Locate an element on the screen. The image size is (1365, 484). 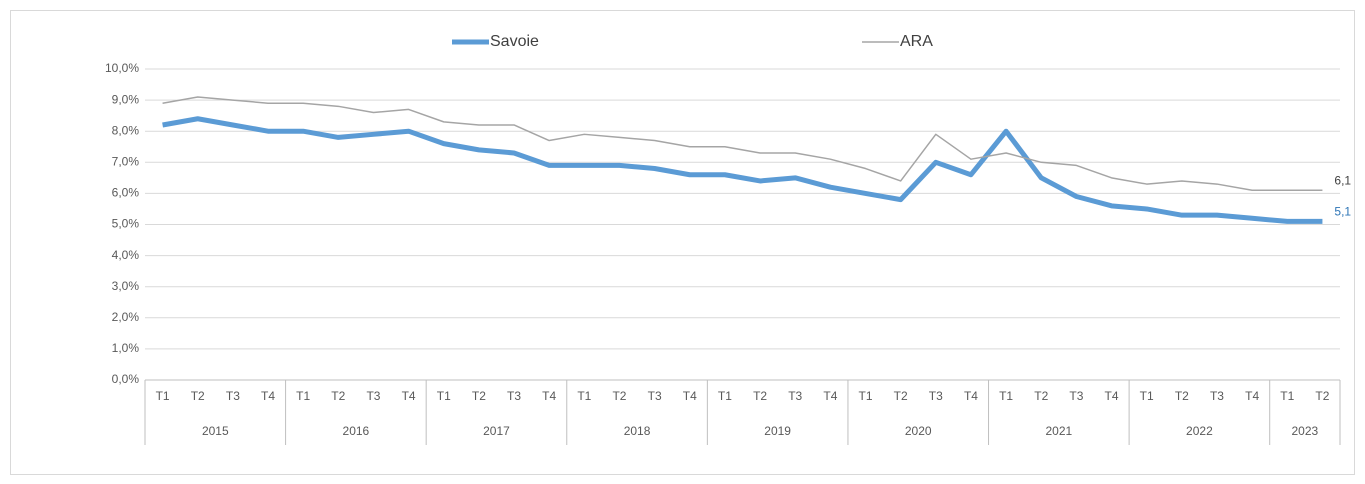
y-tick-label: 4,0% is located at coordinates (126, 255).